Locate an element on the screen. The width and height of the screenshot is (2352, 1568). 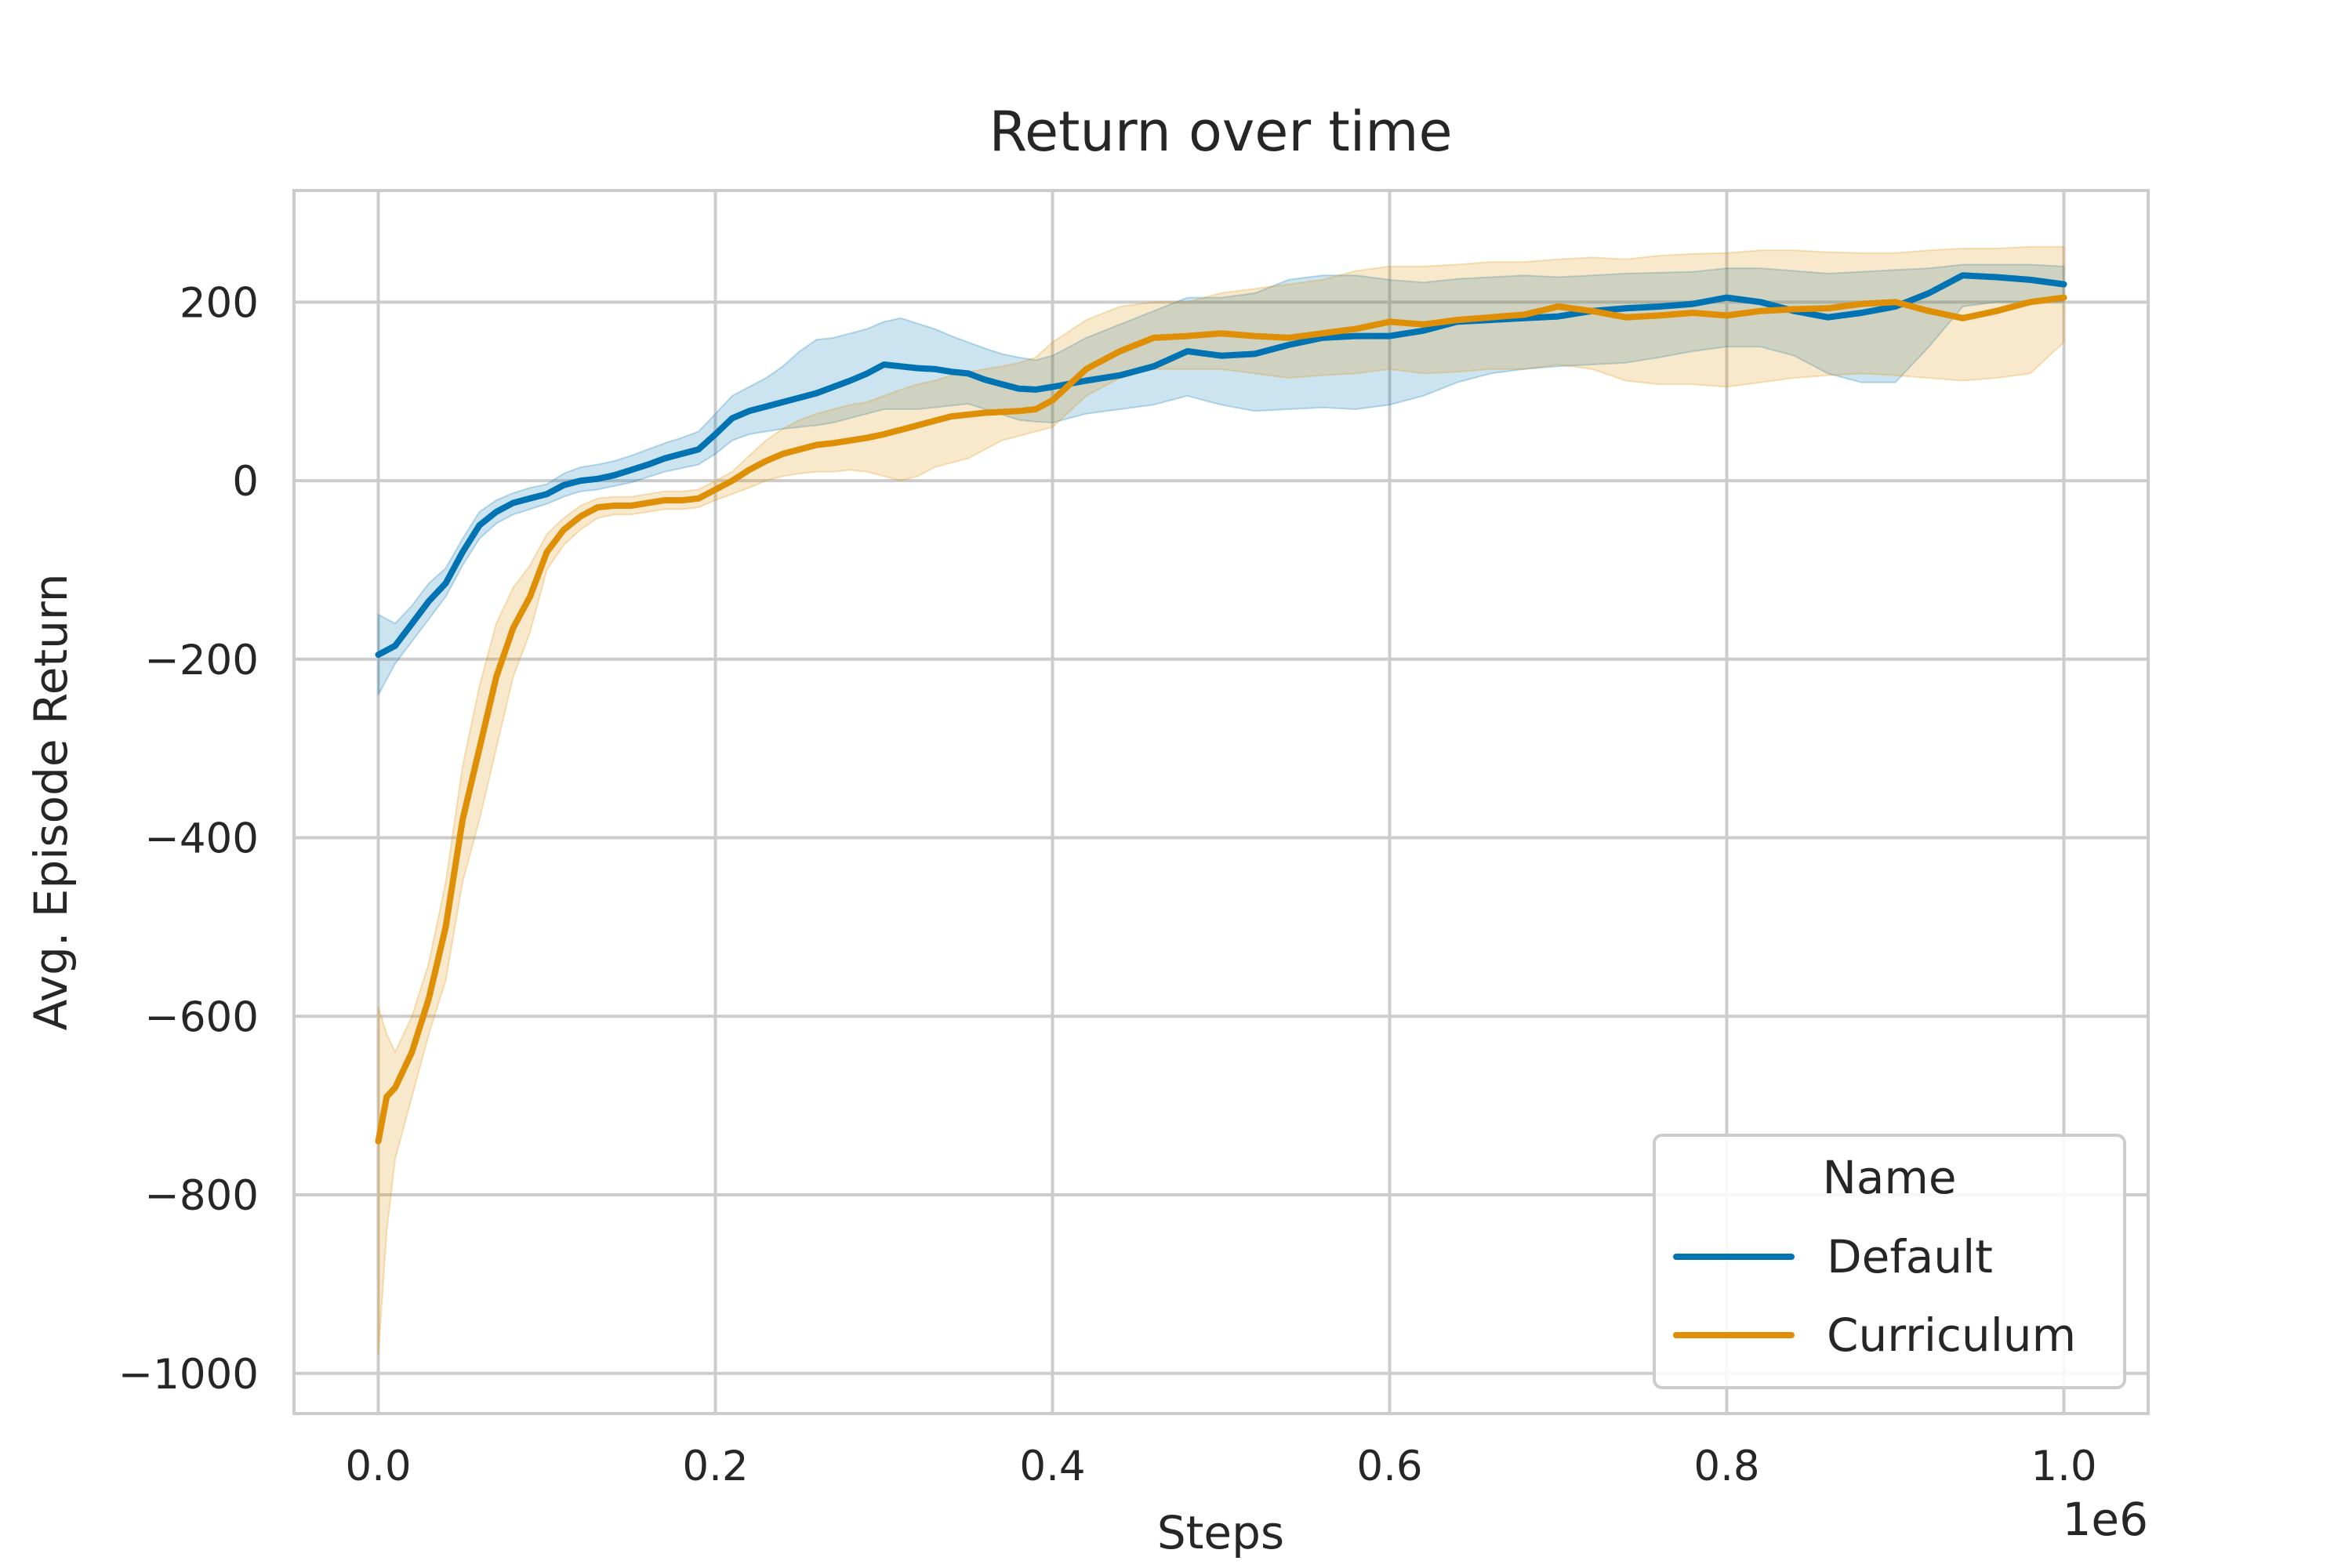
x-tick-label: 0.2 is located at coordinates (715, 1466).